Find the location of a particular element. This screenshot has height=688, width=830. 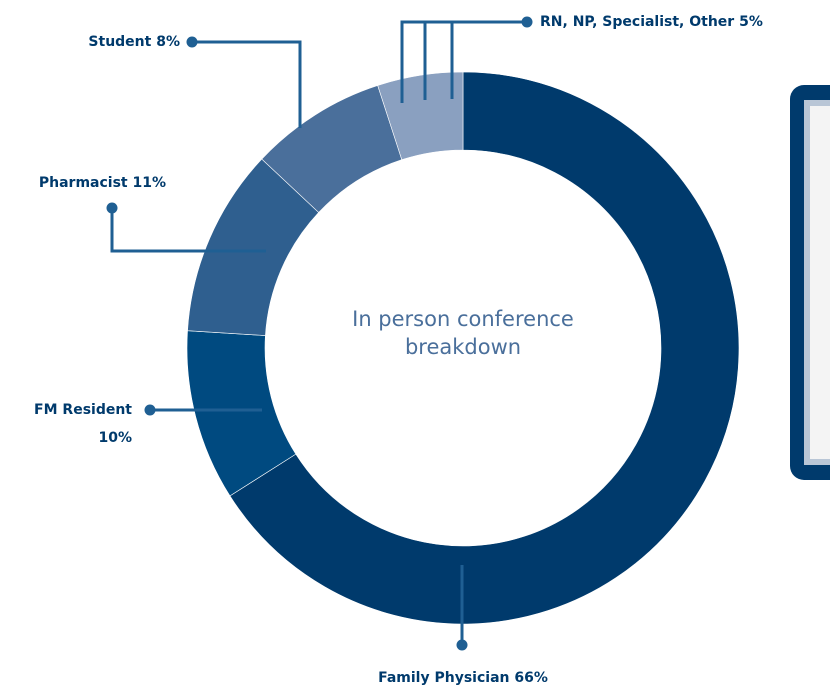

slice-label: RN, NP, Specialist, Other 5% is located at coordinates (651, 22).